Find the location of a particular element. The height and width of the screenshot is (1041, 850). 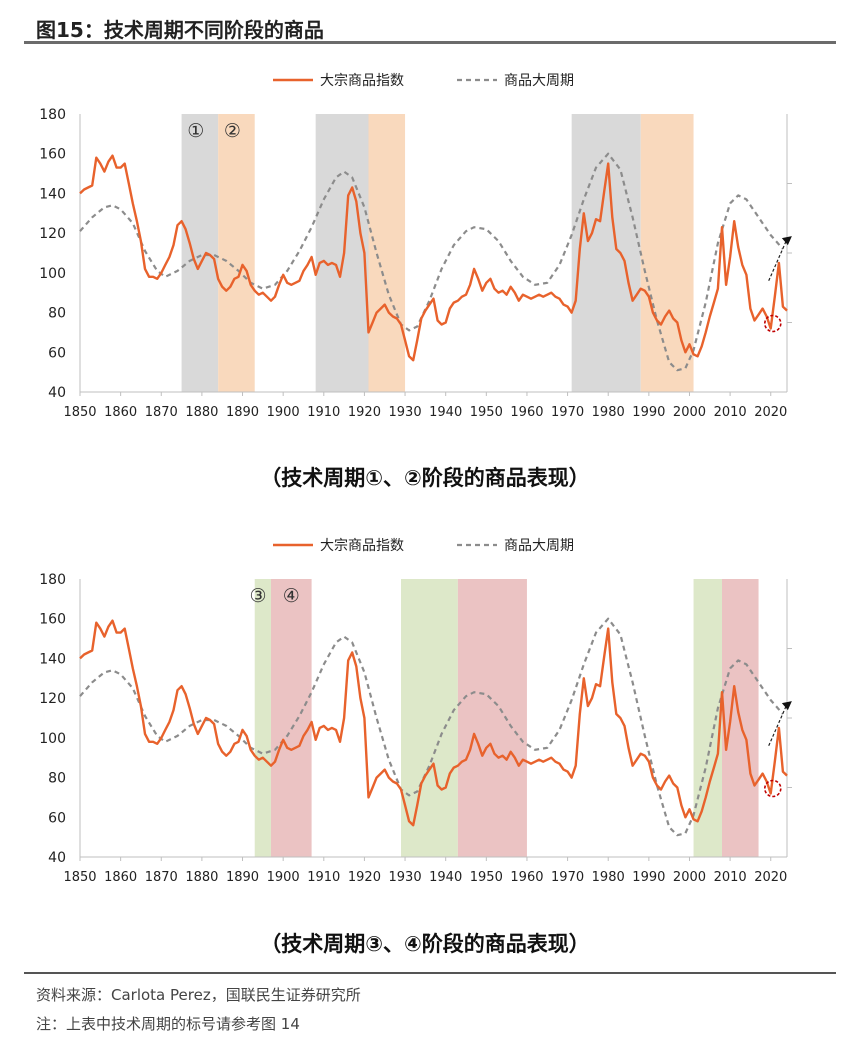

figure-title: 图15：技术周期不同阶段的商品 is located at coordinates (180, 30).